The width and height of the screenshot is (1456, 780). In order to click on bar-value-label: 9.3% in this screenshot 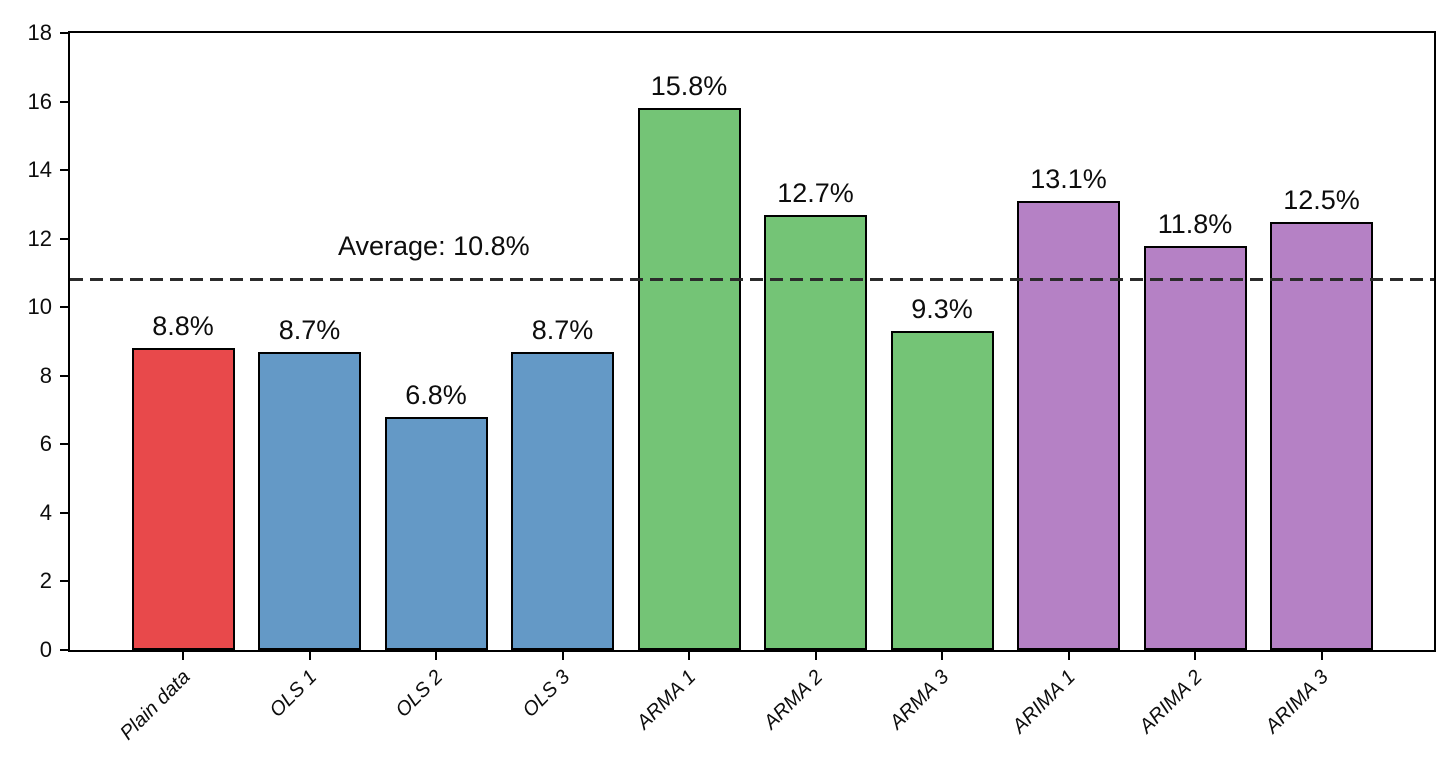, I will do `click(942, 309)`.